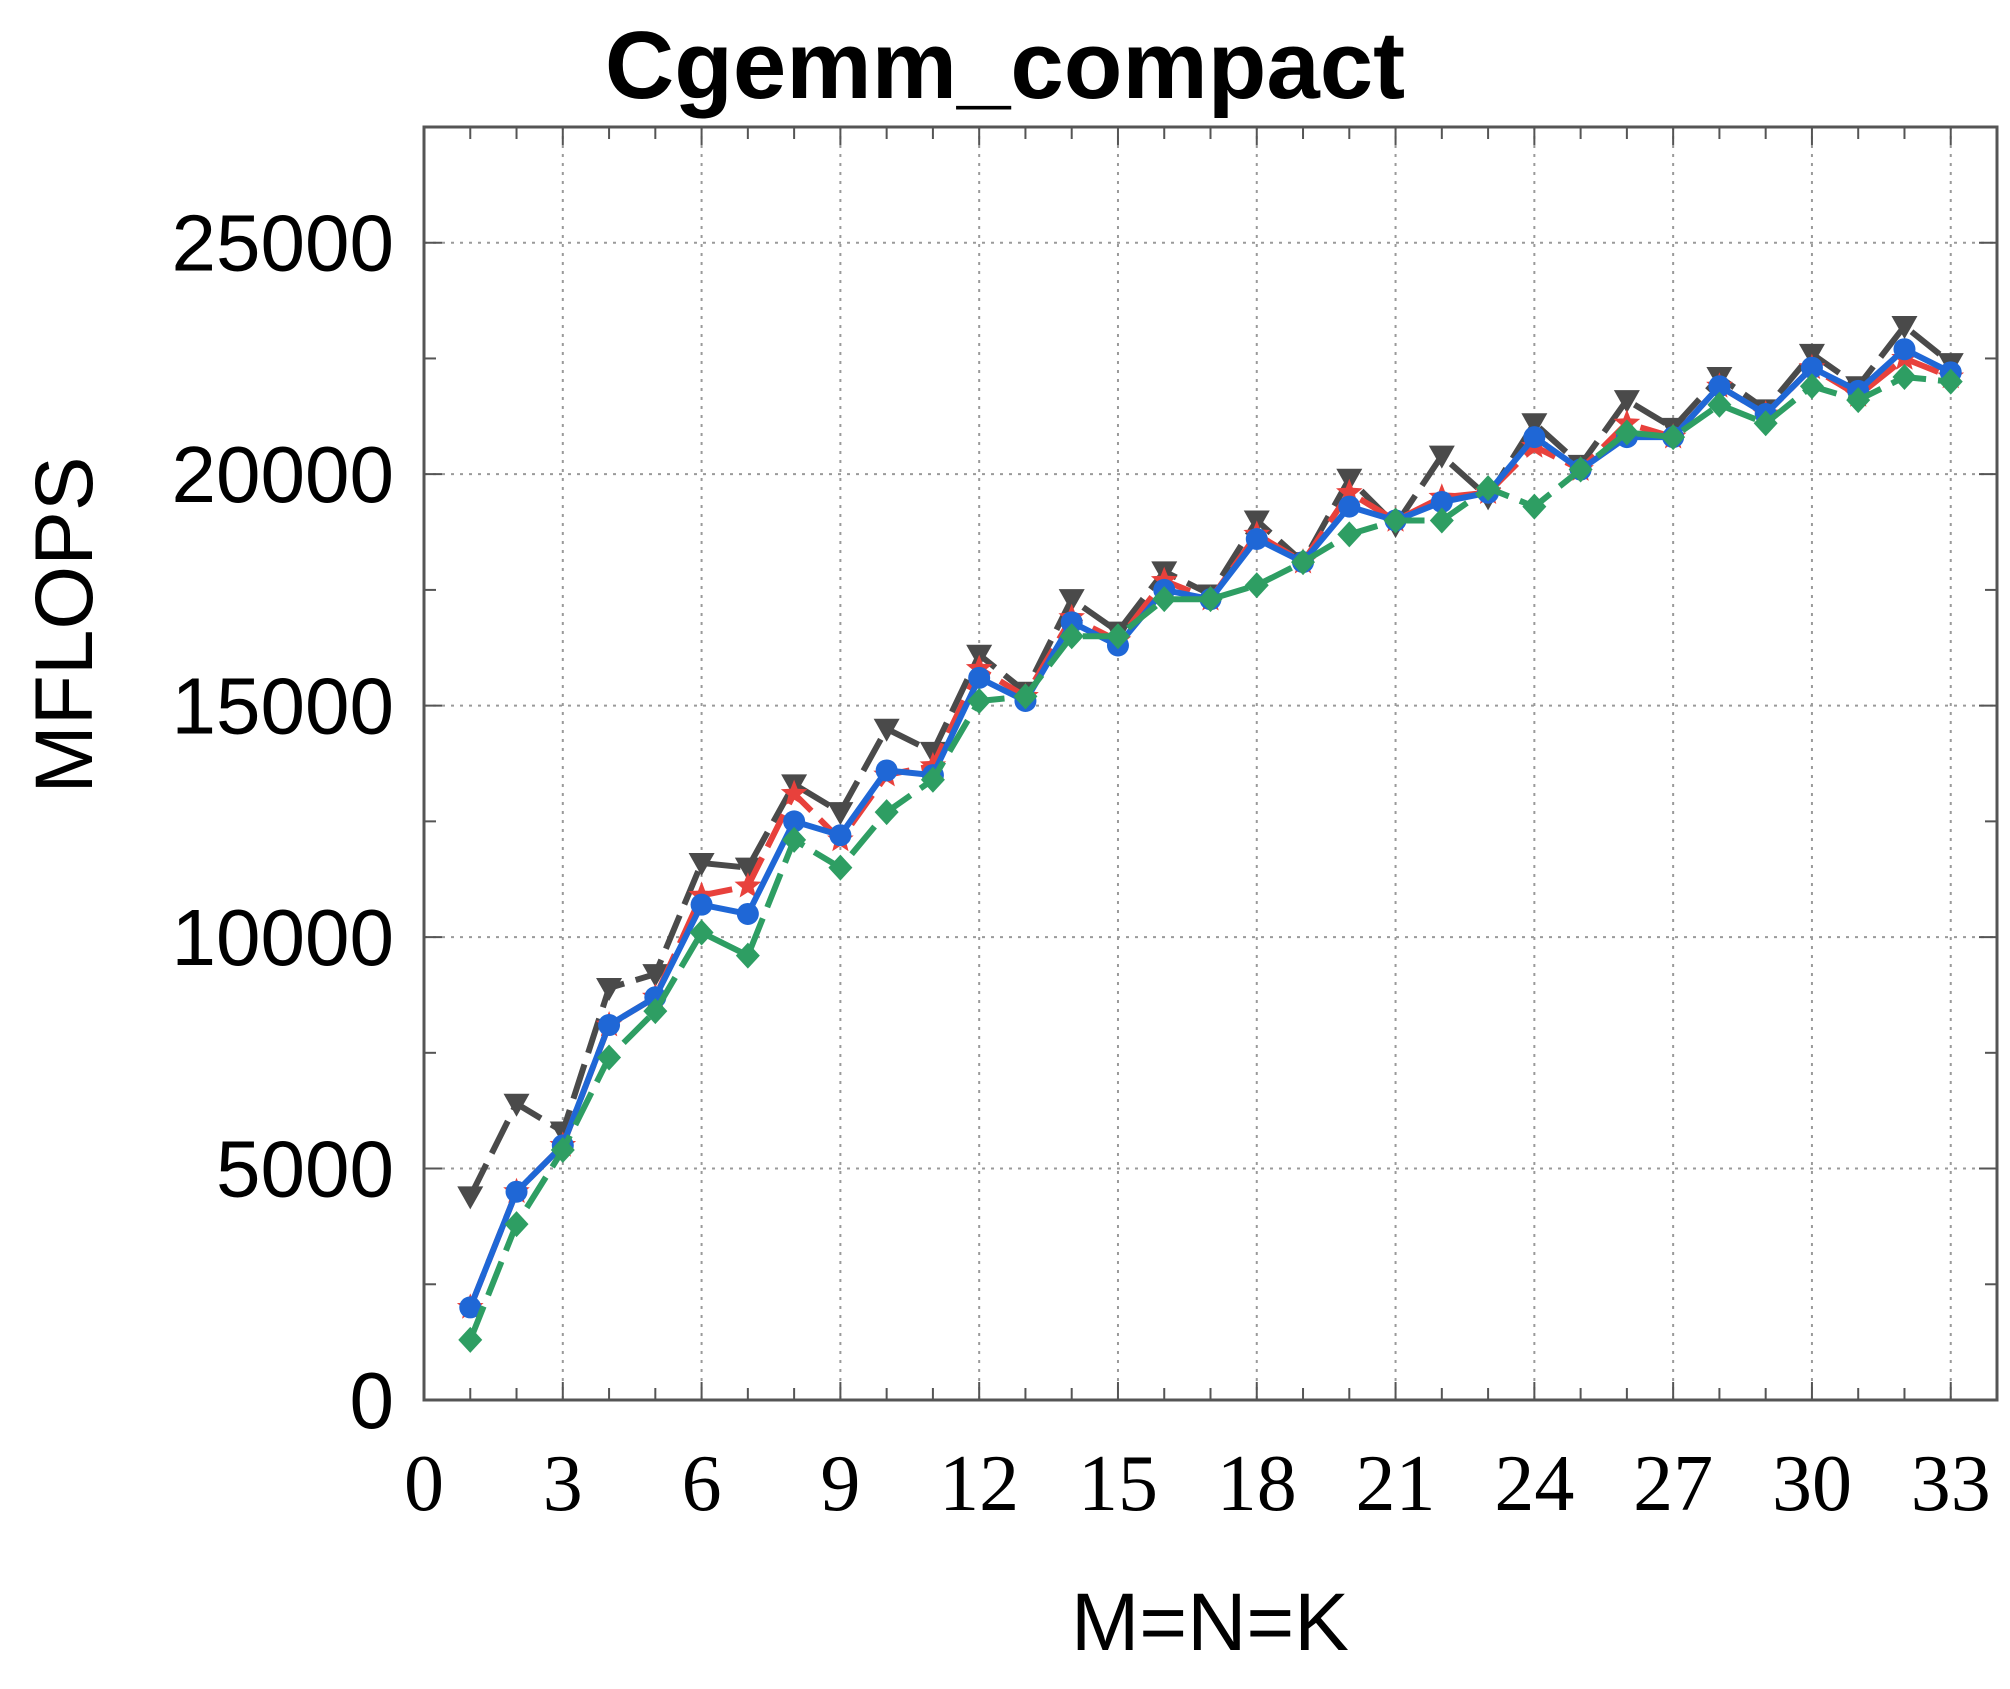 This screenshot has height=1689, width=2010. Describe the element at coordinates (372, 1400) in the screenshot. I see `y-tick-label: 0` at that location.